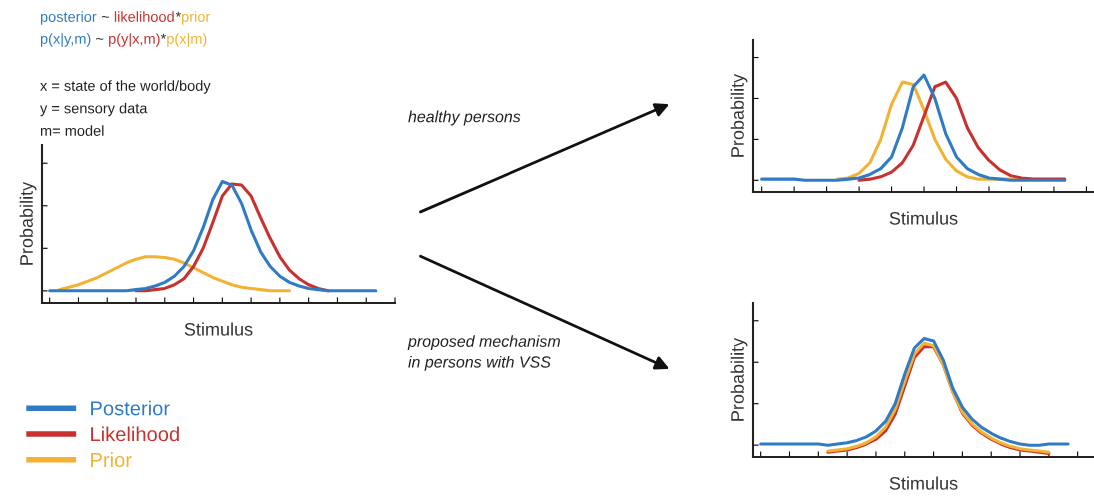  What do you see at coordinates (111, 460) in the screenshot?
I see `legend-label: Prior` at bounding box center [111, 460].